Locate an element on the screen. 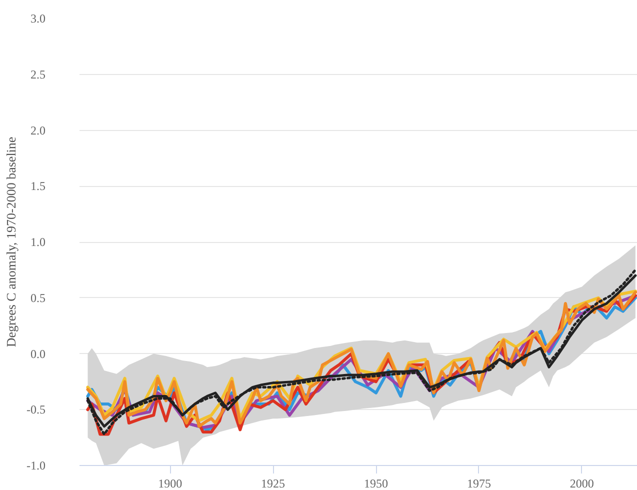 The height and width of the screenshot is (490, 637). y-tick-label: 2.5 is located at coordinates (38, 74).